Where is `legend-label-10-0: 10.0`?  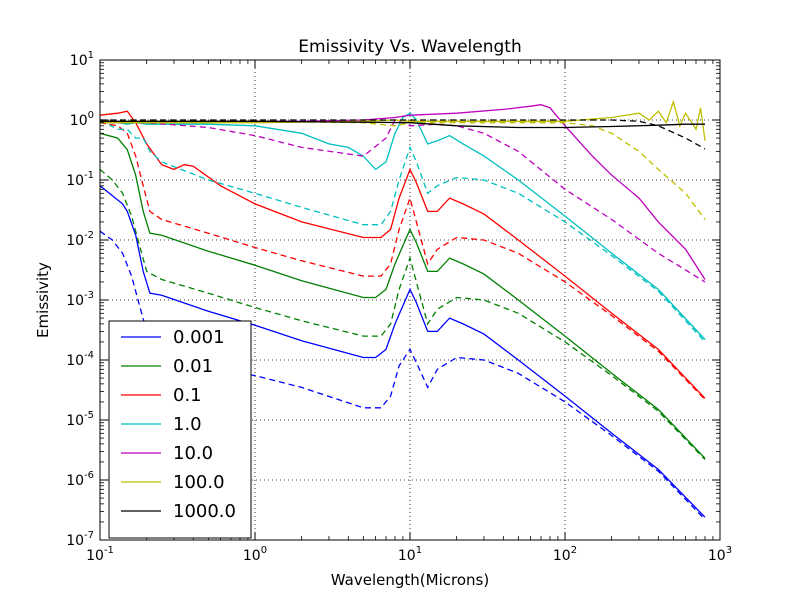
legend-label-10-0: 10.0 is located at coordinates (193, 453).